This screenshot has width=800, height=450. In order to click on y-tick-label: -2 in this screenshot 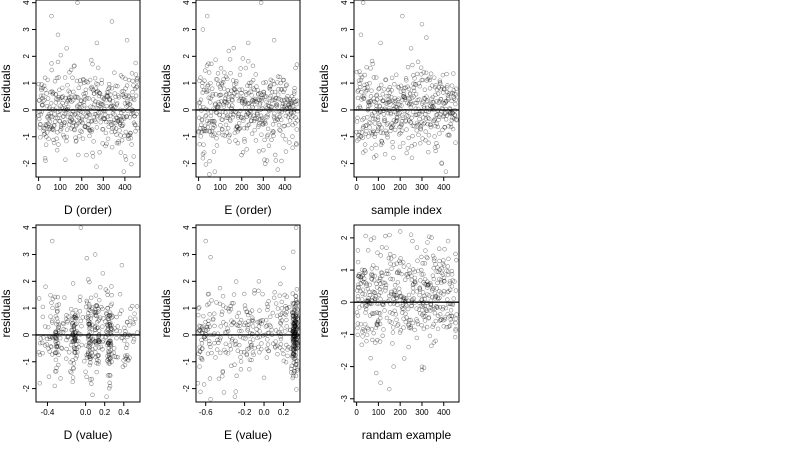, I will do `click(344, 366)`.